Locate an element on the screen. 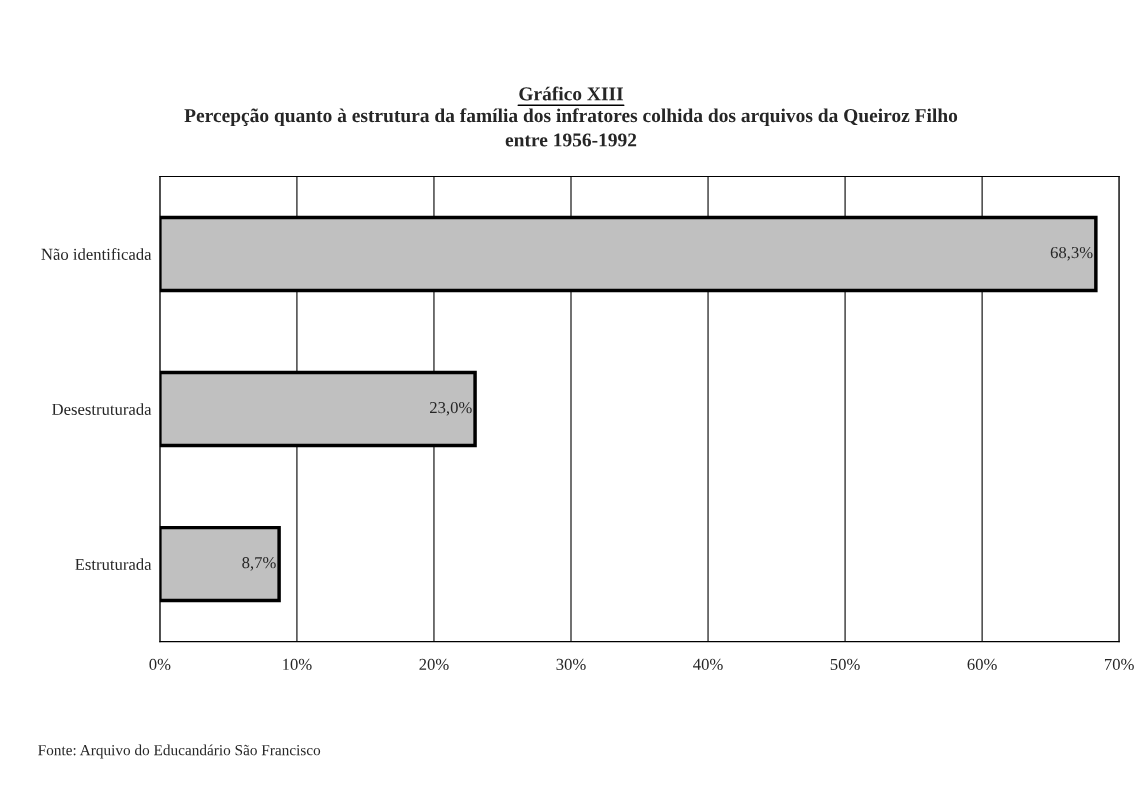 The image size is (1142, 802). y-tick-label: Não identificada is located at coordinates (96, 254).